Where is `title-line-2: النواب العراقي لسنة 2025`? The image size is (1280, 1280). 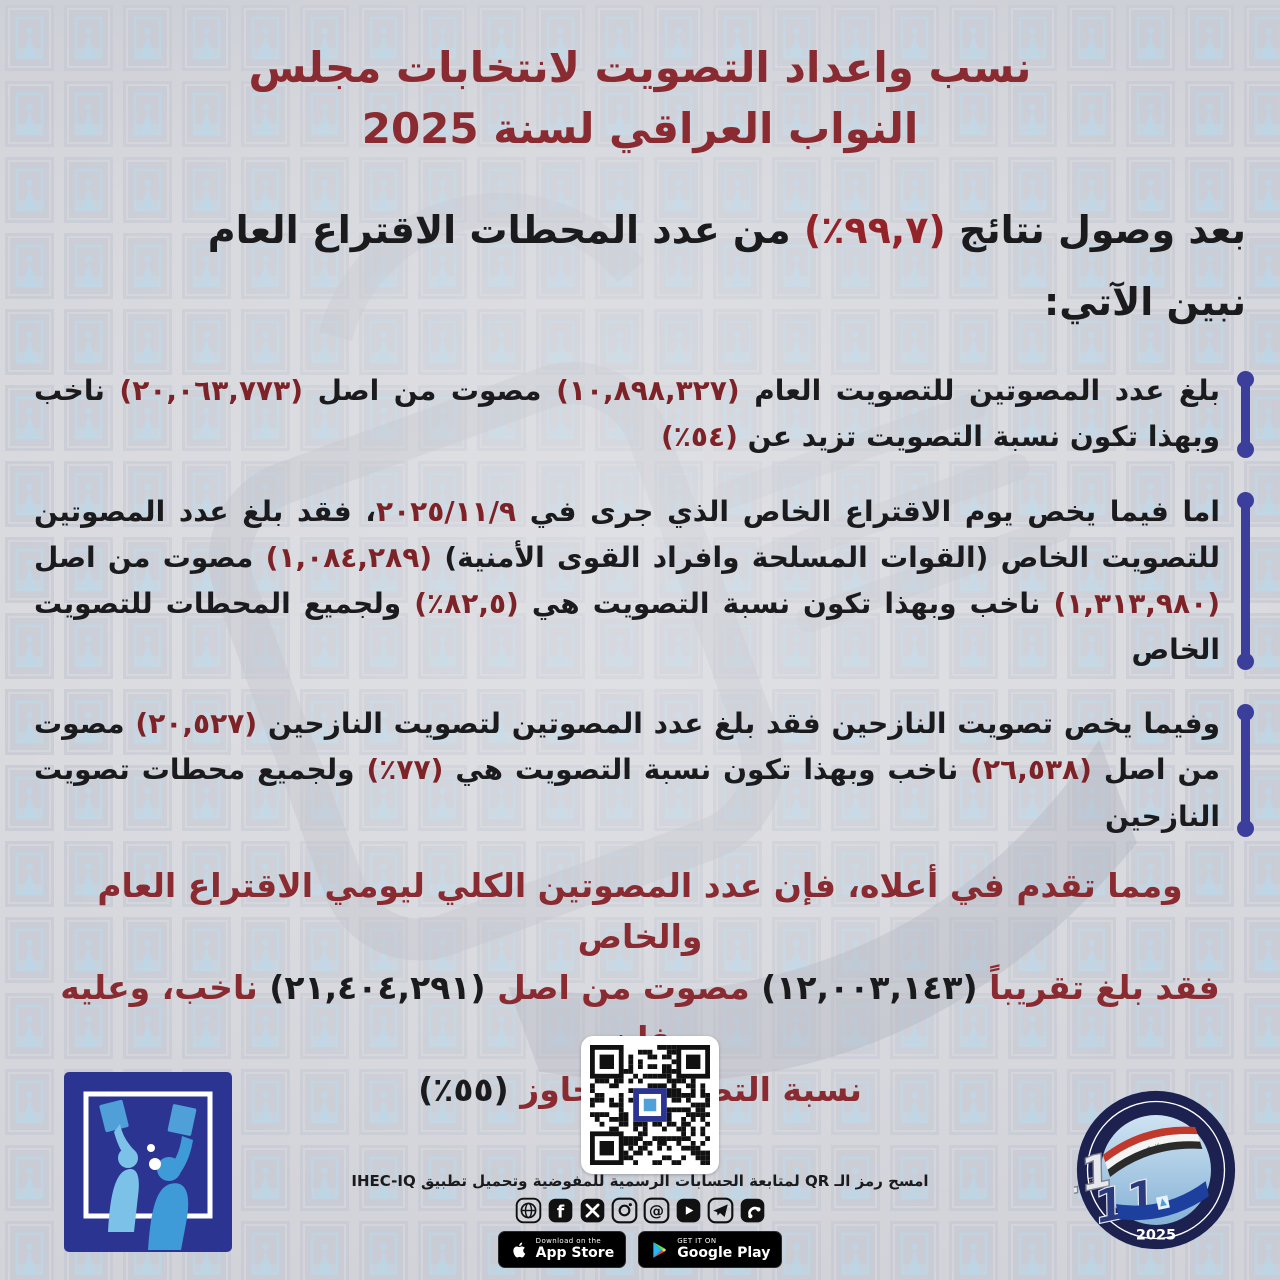 title-line-2: النواب العراقي لسنة 2025 is located at coordinates (640, 128).